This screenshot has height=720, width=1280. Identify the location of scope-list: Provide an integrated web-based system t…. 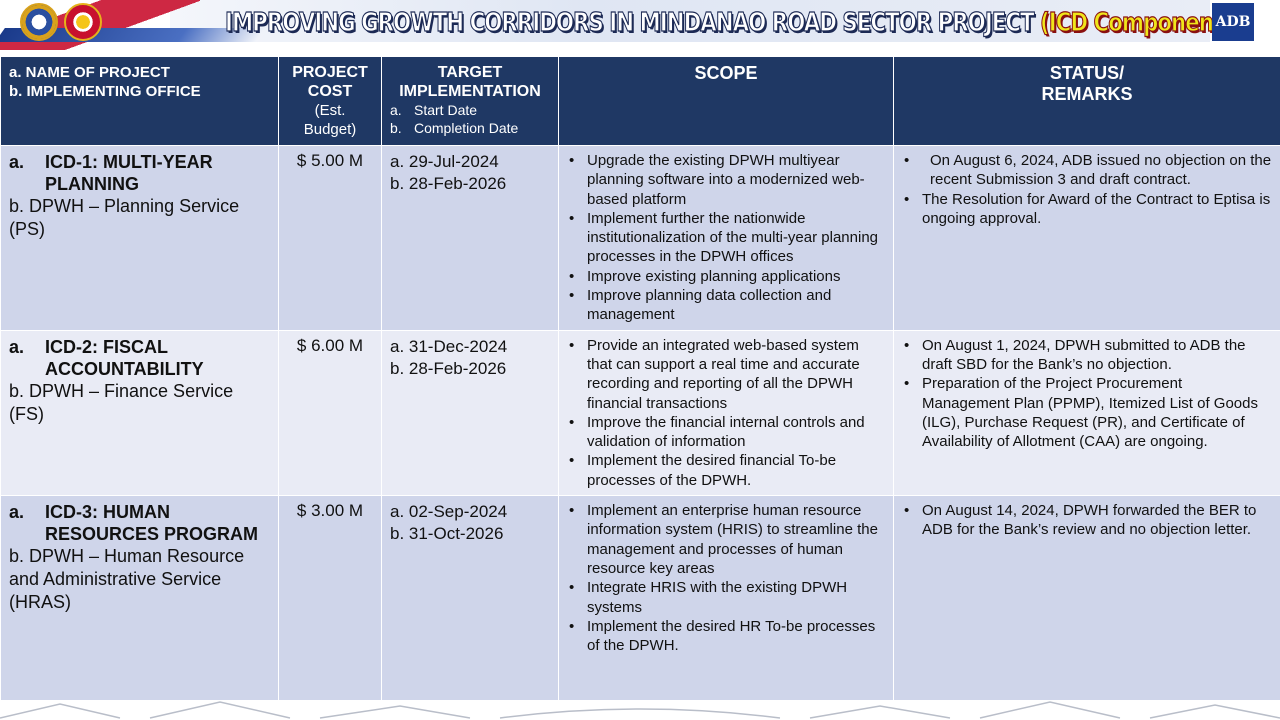
(726, 413).